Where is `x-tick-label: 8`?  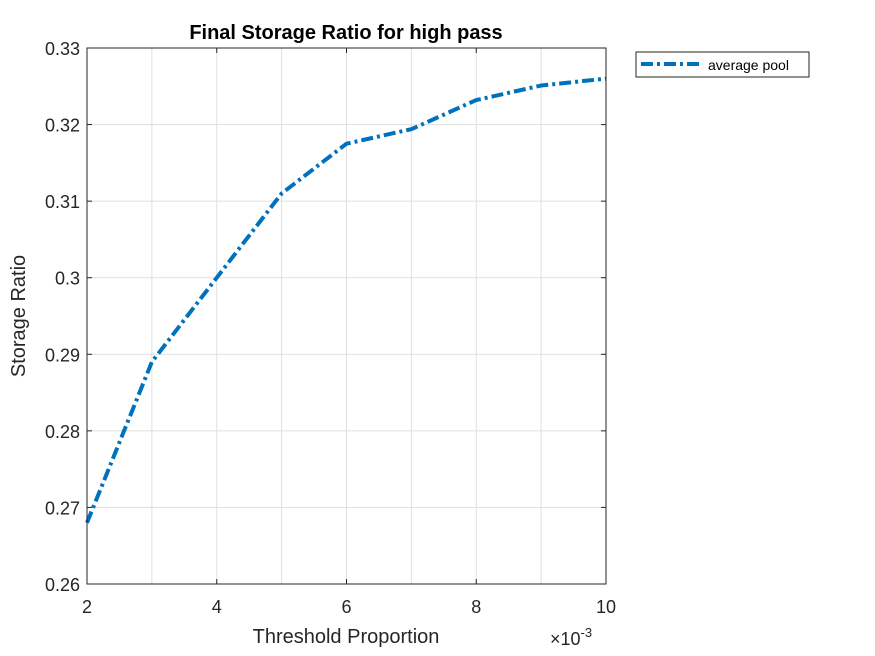
x-tick-label: 8 is located at coordinates (476, 607).